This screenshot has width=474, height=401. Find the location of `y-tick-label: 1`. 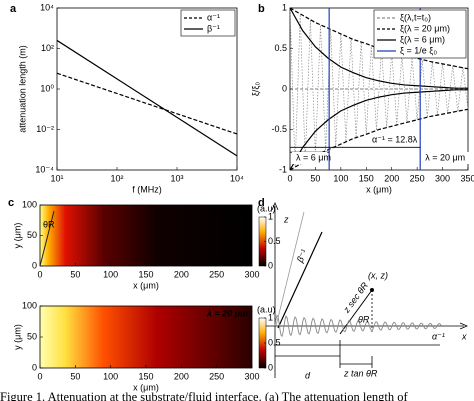

y-tick-label: 1 is located at coordinates (284, 7).